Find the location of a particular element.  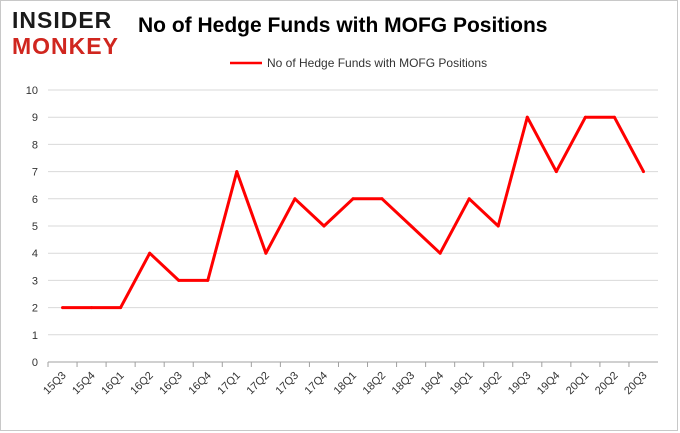

legend: No of Hedge Funds with MOFG Positions is located at coordinates (358, 63).